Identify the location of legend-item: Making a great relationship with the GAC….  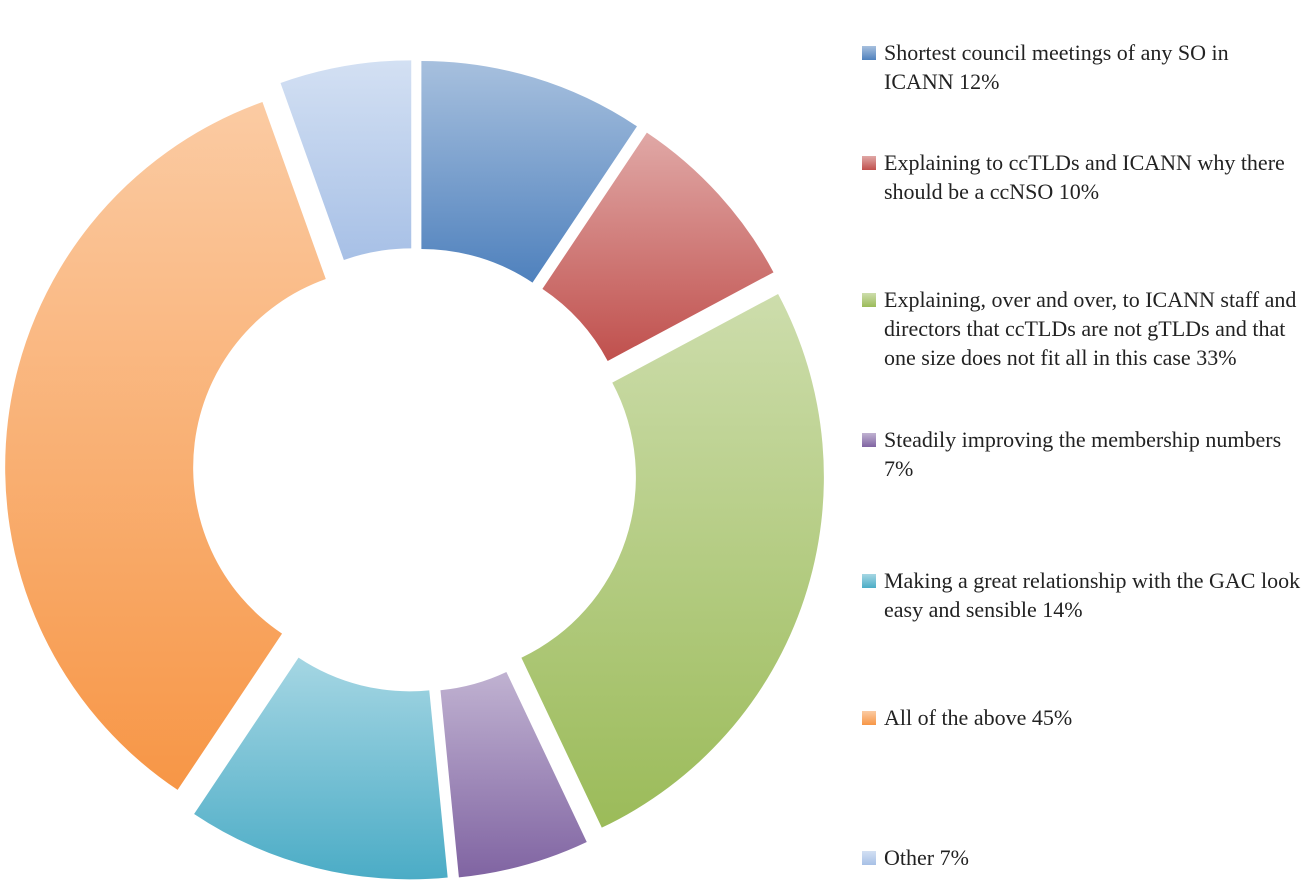
(1082, 595).